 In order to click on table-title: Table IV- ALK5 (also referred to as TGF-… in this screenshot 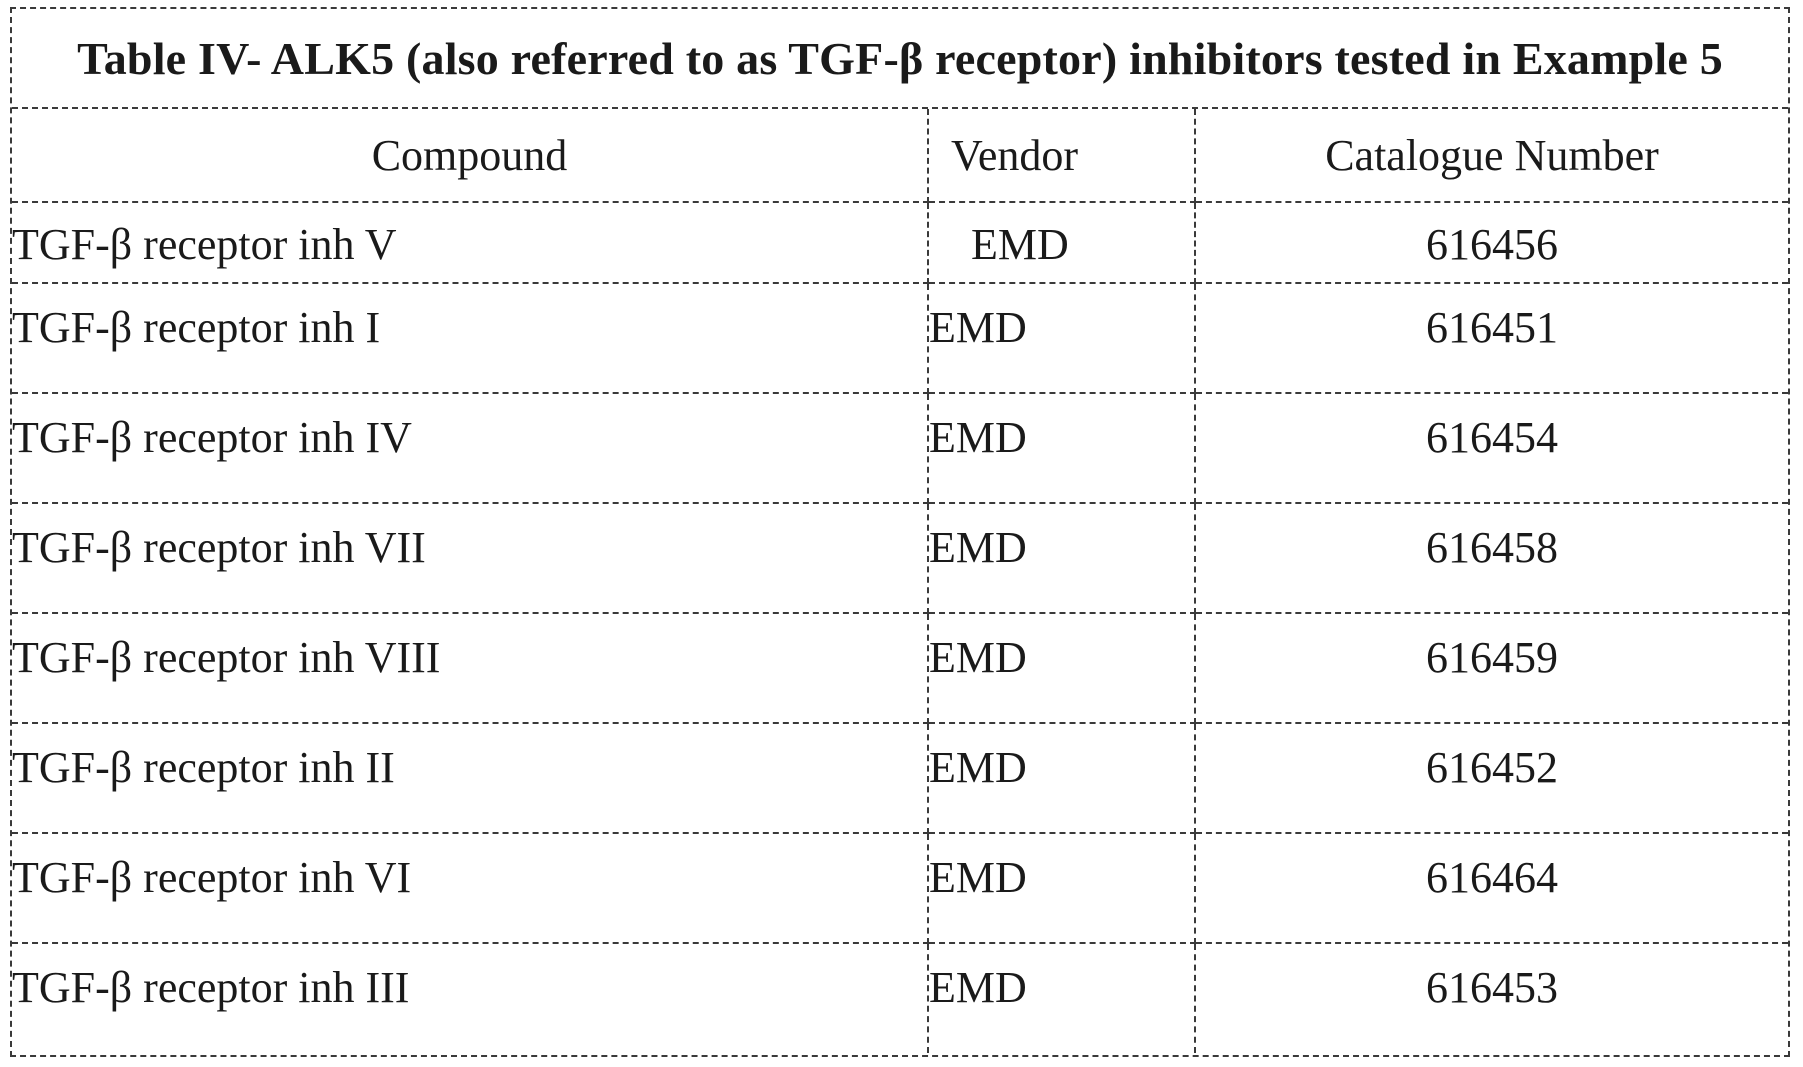, I will do `click(900, 59)`.